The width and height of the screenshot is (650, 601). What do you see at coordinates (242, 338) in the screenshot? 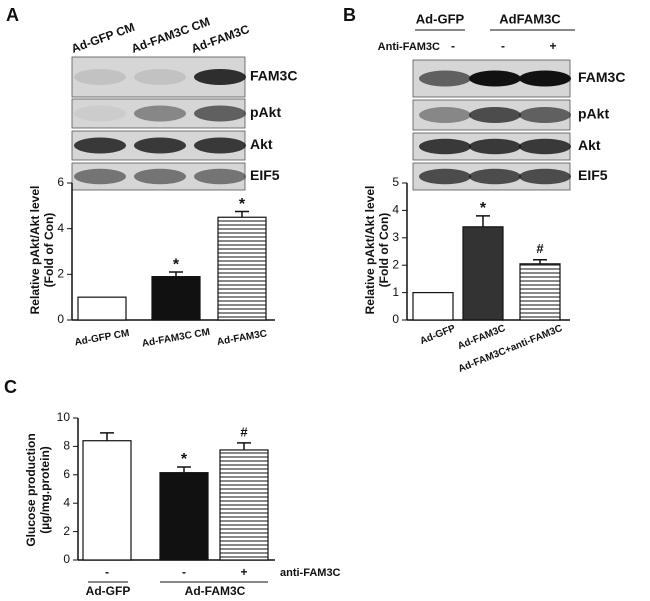
I see `x-tick-label: Ad-FAM3C` at bounding box center [242, 338].